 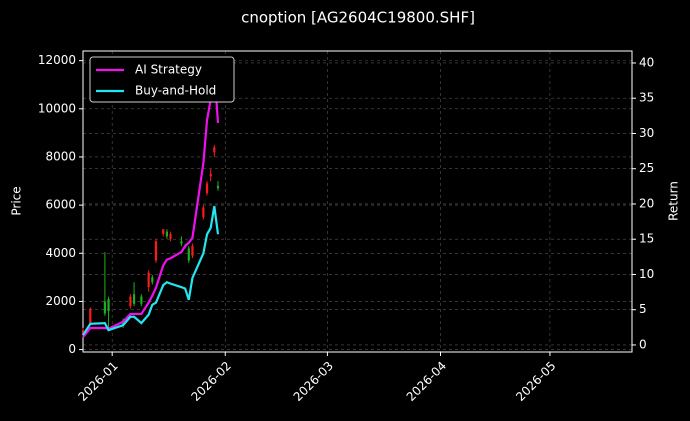 I want to click on x-tick-label: 2026-05, so click(x=535, y=381).